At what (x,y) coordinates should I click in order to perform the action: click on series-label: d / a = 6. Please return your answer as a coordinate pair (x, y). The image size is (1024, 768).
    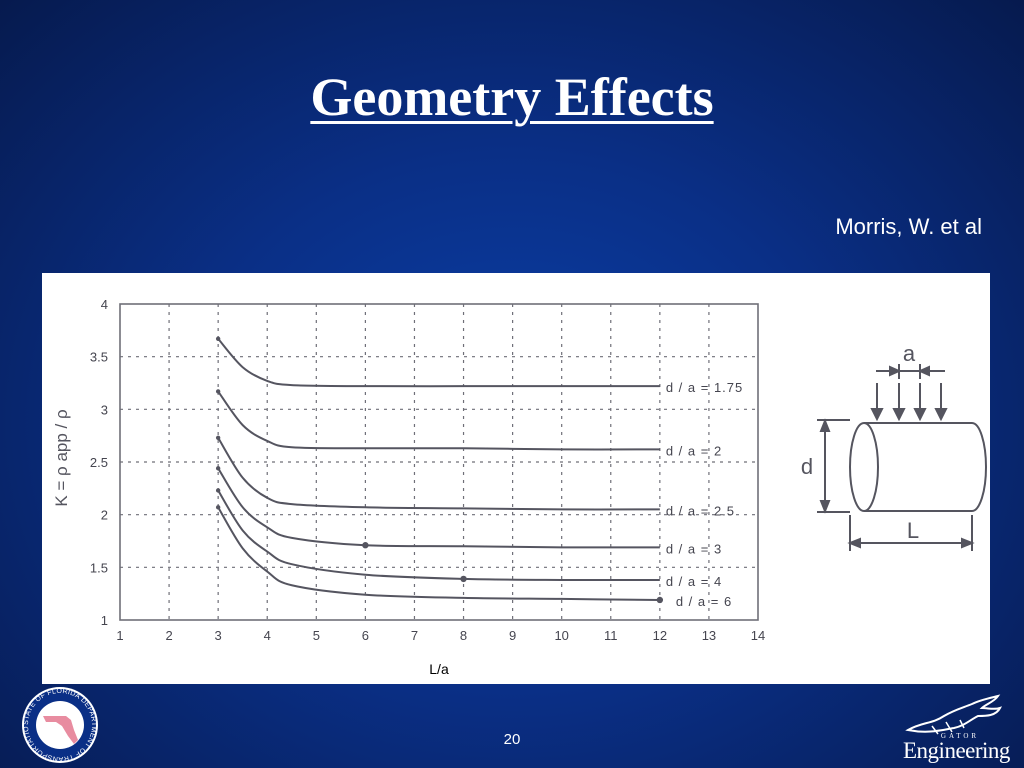
    Looking at the image, I should click on (704, 601).